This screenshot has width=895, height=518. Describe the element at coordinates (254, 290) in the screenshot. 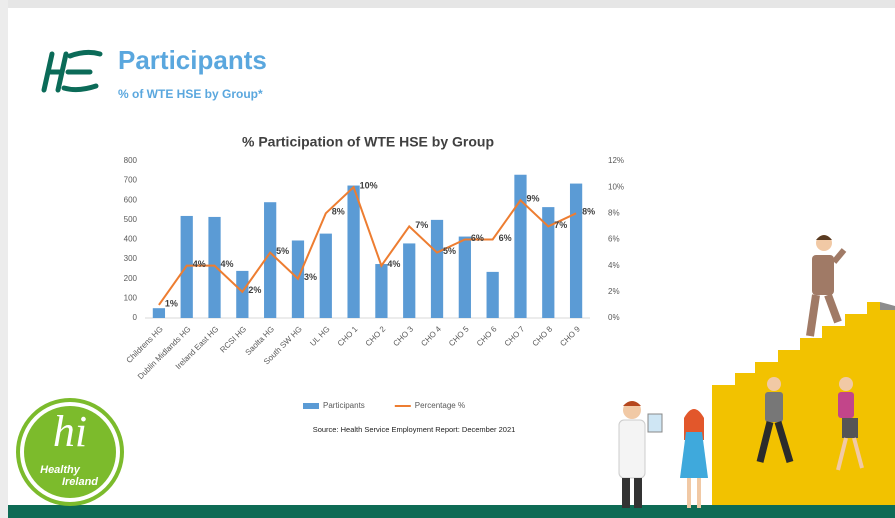

I see `data-label: 2%` at that location.